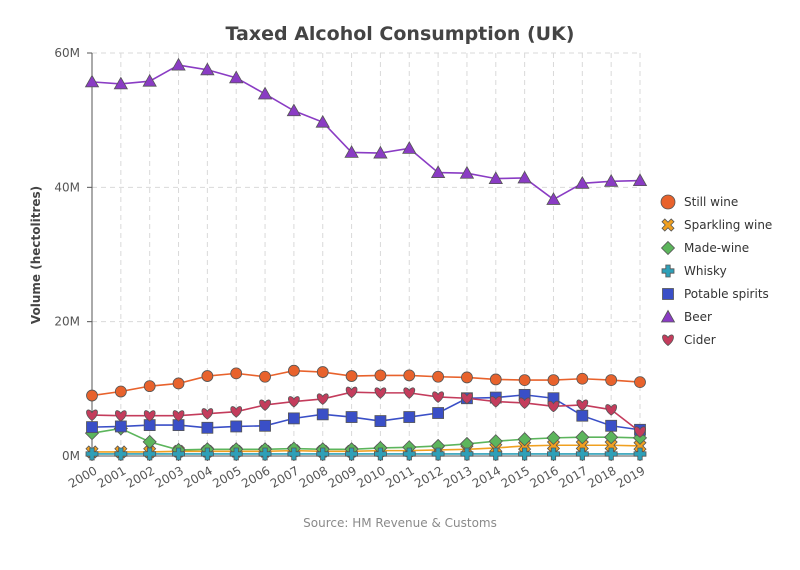  I want to click on legend-item-still-wine: Still wine, so click(699, 202).